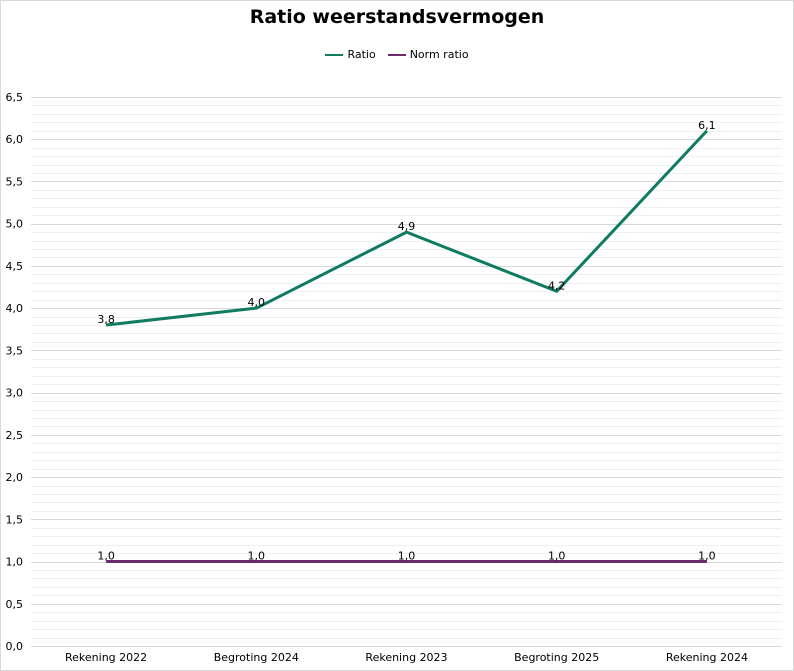 The width and height of the screenshot is (794, 671). I want to click on legend-label-ratio: Ratio, so click(361, 54).